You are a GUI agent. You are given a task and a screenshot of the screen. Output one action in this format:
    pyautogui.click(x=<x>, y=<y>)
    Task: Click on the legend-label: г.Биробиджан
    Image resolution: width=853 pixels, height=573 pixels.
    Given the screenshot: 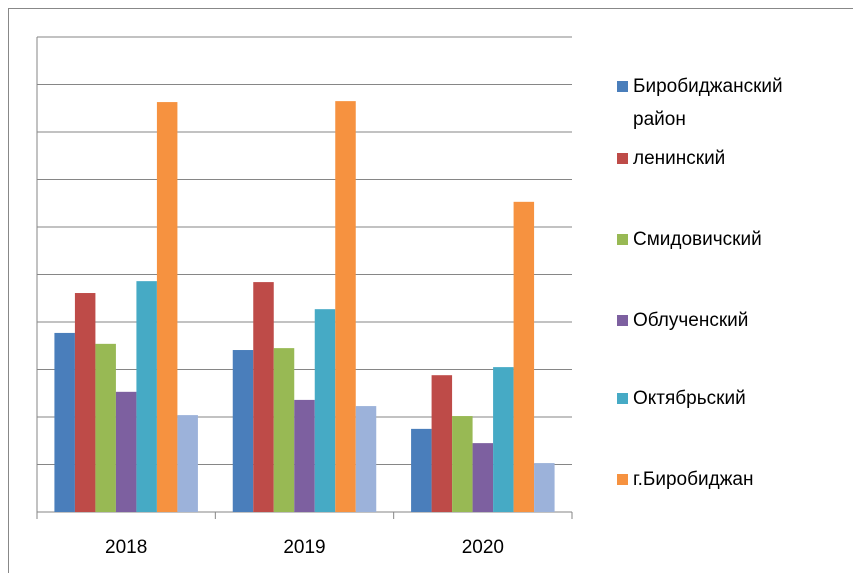 What is the action you would take?
    pyautogui.click(x=693, y=479)
    